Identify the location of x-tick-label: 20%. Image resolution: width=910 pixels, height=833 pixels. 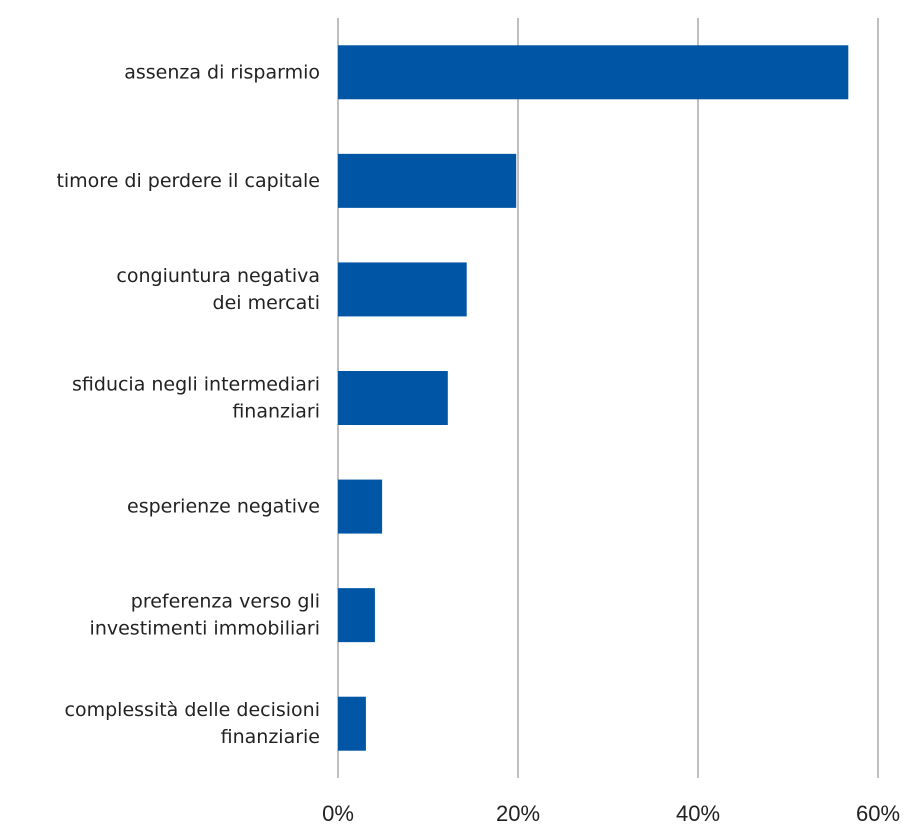
(518, 813).